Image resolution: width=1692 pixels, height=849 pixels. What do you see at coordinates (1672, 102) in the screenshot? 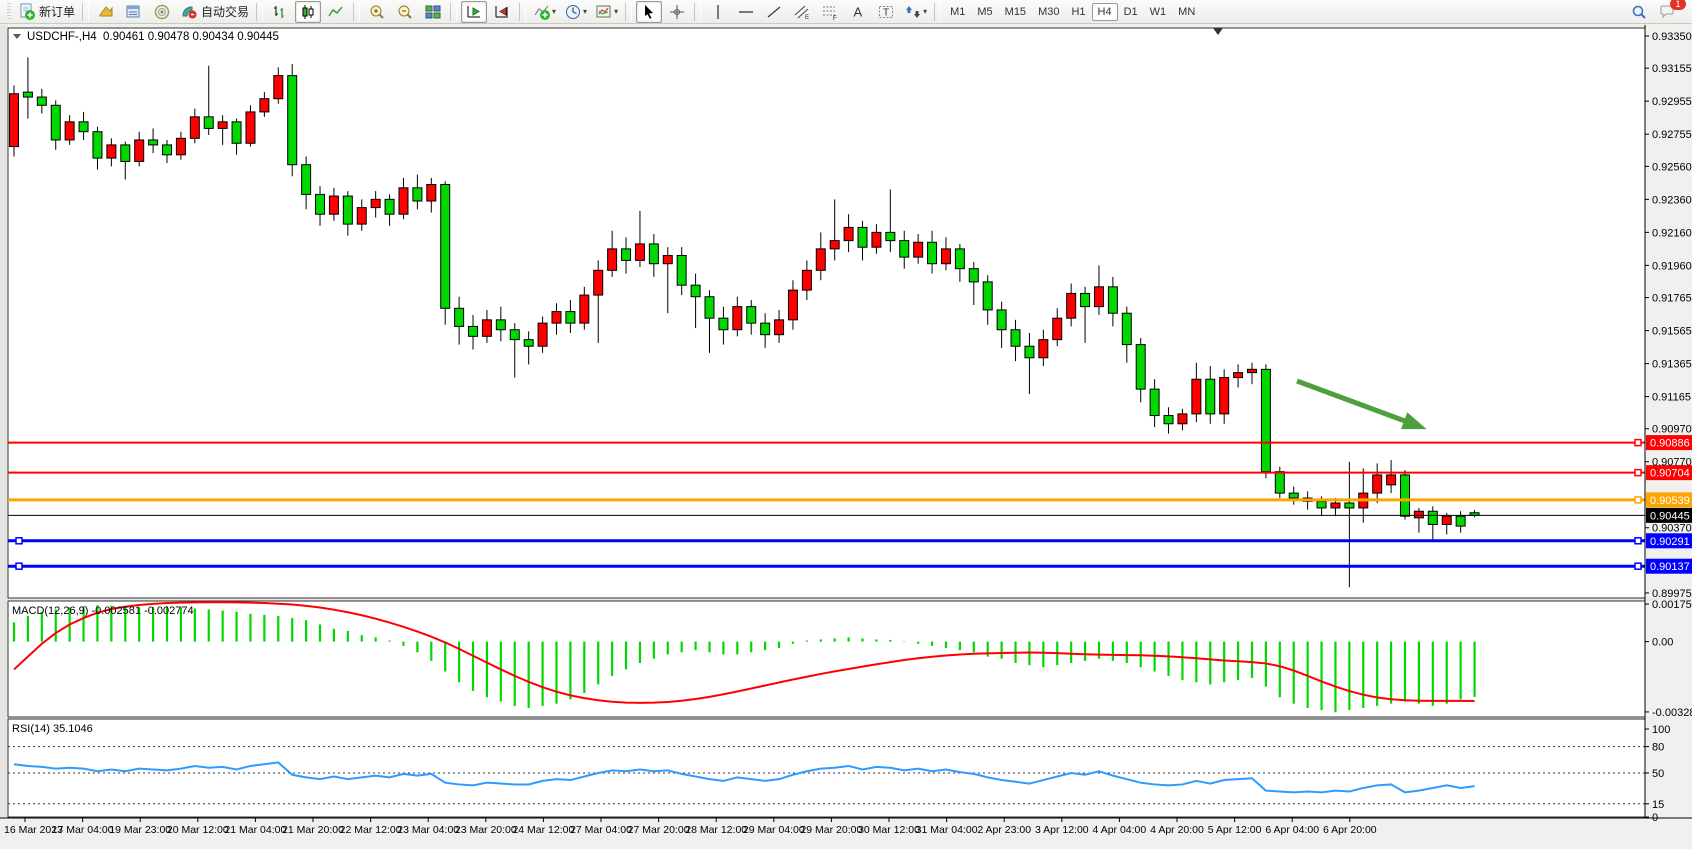
I see `price-axis-label: 0.92955` at bounding box center [1672, 102].